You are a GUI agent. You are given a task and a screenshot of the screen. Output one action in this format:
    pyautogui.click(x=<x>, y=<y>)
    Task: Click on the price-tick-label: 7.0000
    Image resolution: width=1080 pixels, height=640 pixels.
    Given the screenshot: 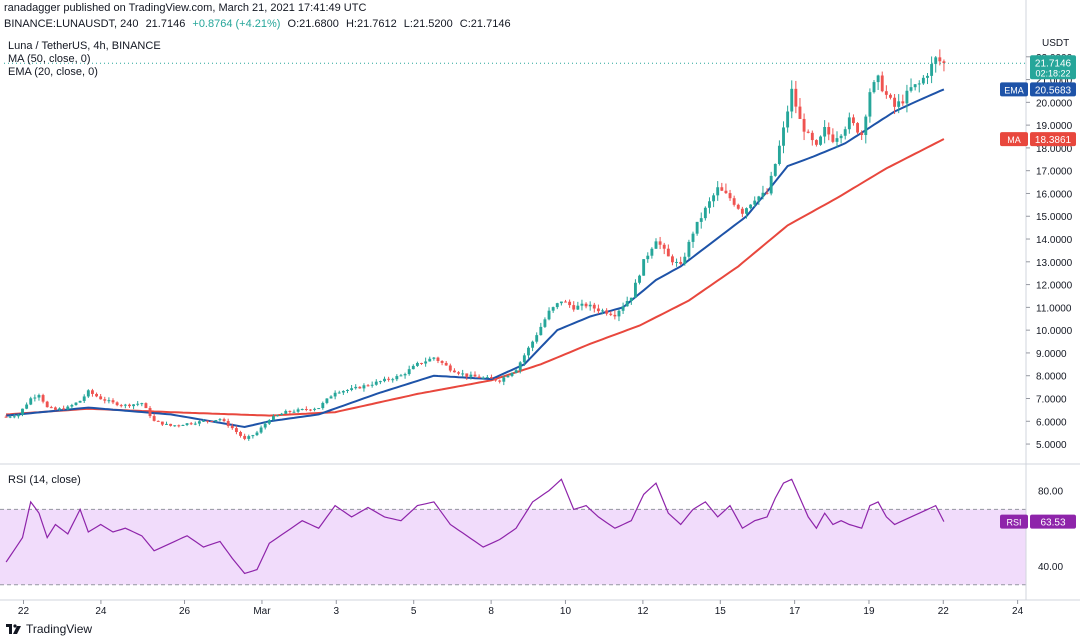 What is the action you would take?
    pyautogui.click(x=1051, y=399)
    